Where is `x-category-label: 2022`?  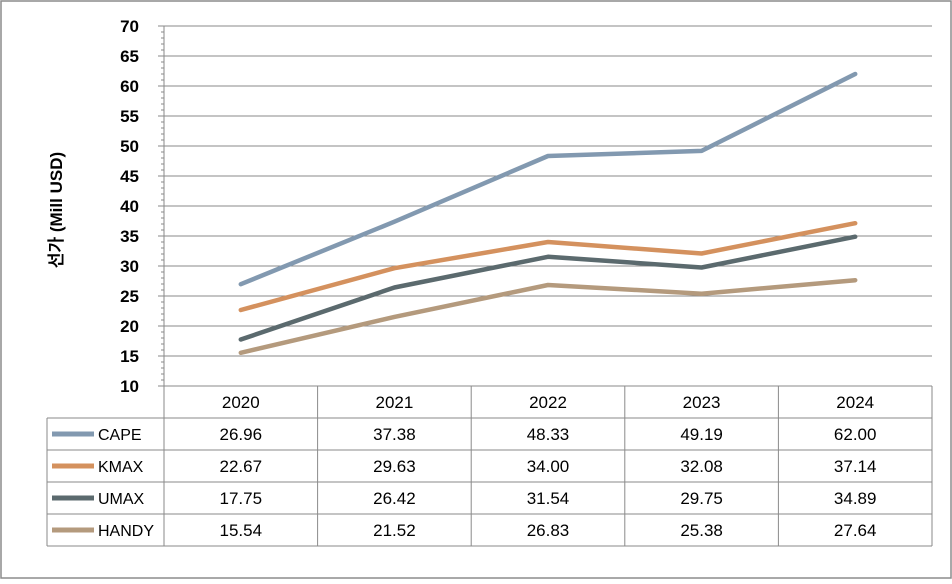
x-category-label: 2022 is located at coordinates (548, 402).